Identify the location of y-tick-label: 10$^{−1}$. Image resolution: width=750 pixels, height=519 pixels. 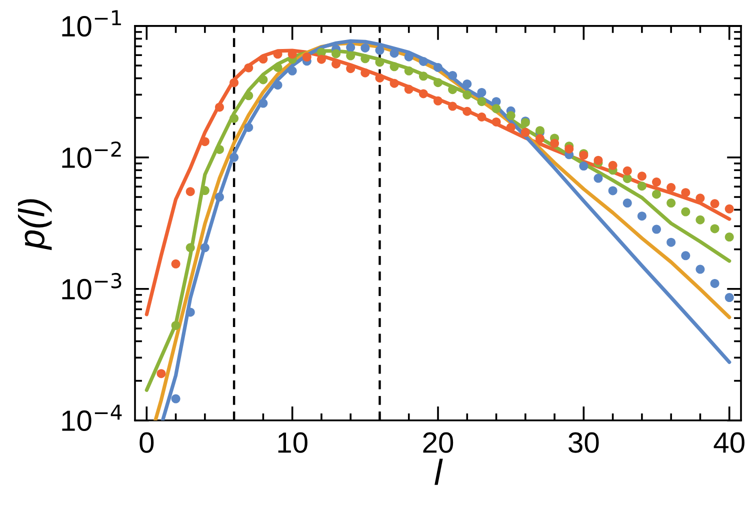
(91, 23).